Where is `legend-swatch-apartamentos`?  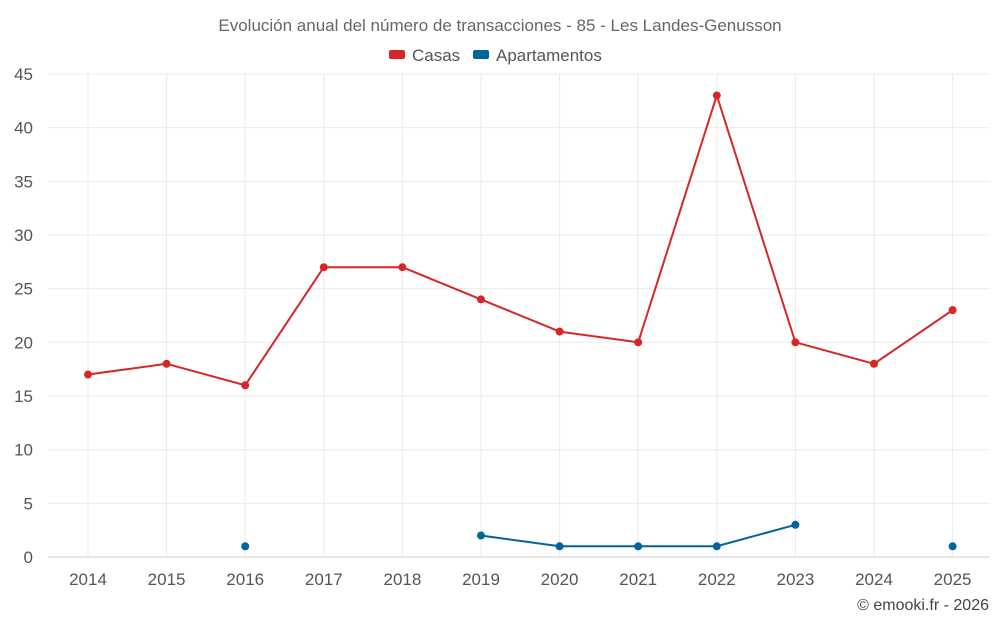 legend-swatch-apartamentos is located at coordinates (481, 54).